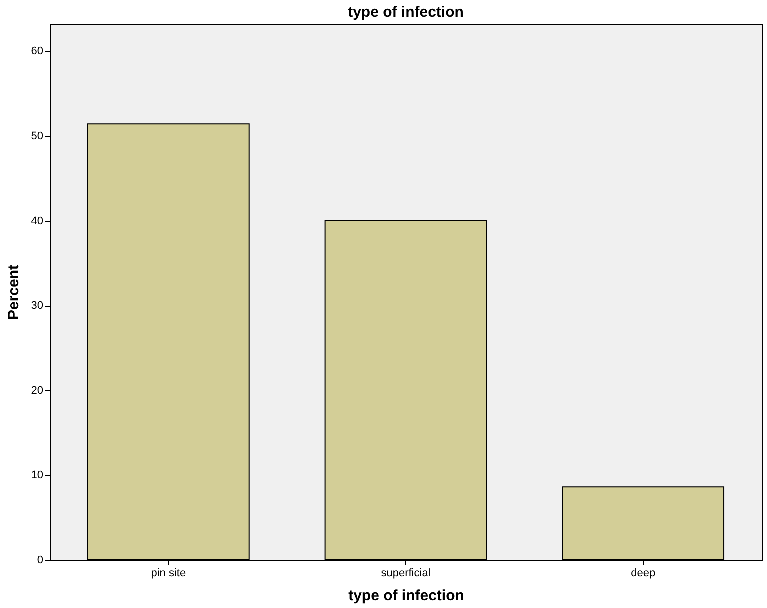 The image size is (767, 608). I want to click on chart-title: type of infection, so click(406, 12).